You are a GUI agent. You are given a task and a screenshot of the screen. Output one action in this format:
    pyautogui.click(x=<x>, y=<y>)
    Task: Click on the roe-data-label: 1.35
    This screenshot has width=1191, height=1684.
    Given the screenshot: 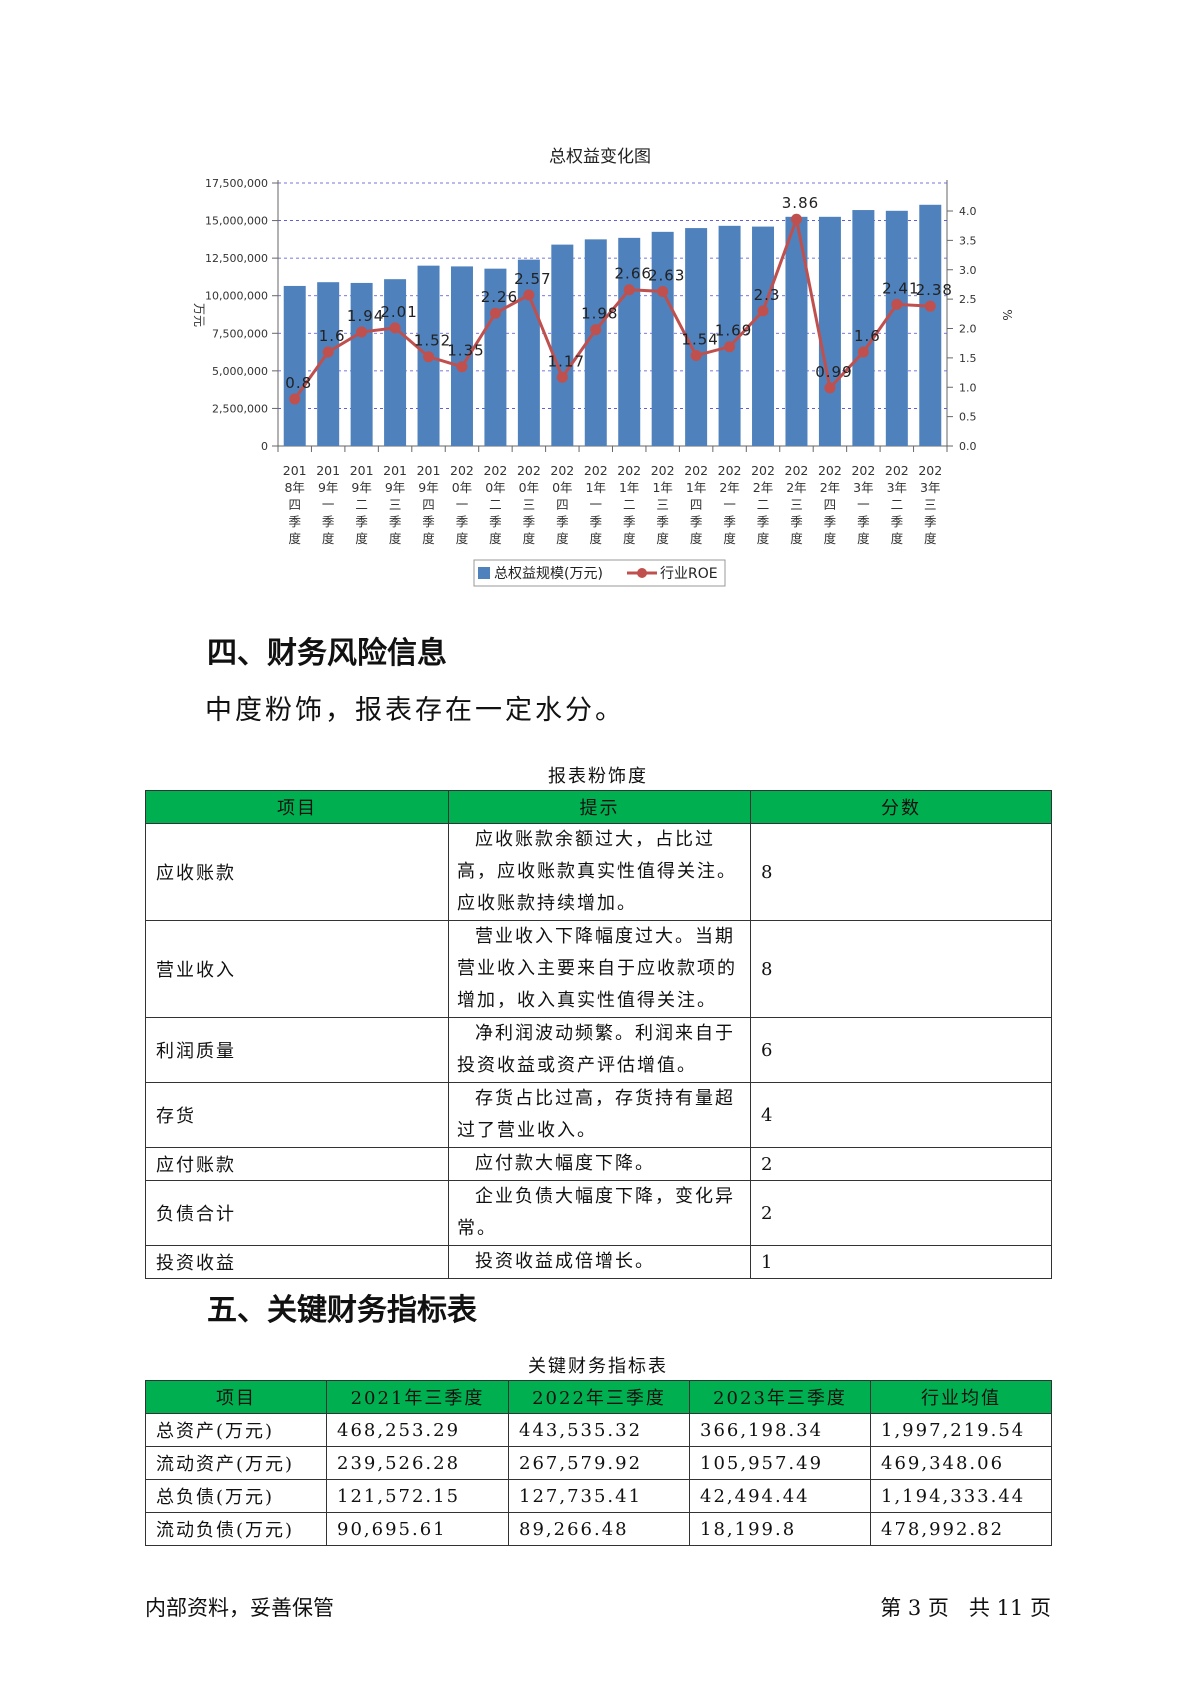 What is the action you would take?
    pyautogui.click(x=465, y=351)
    